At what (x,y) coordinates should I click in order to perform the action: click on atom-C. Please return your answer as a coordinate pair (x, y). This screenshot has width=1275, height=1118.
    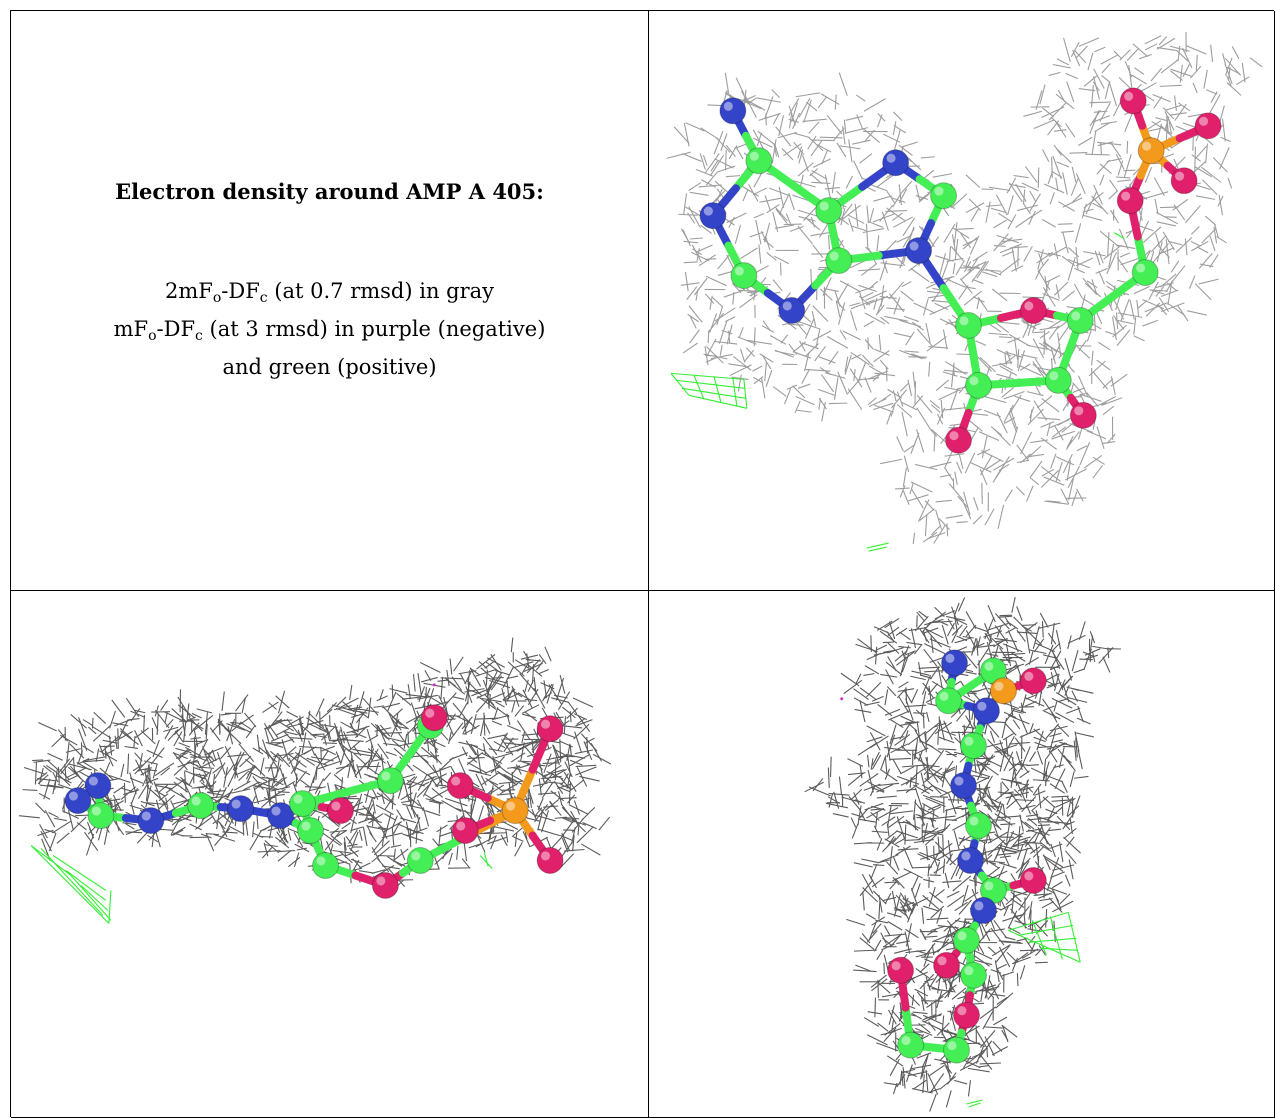
    Looking at the image, I should click on (1145, 273).